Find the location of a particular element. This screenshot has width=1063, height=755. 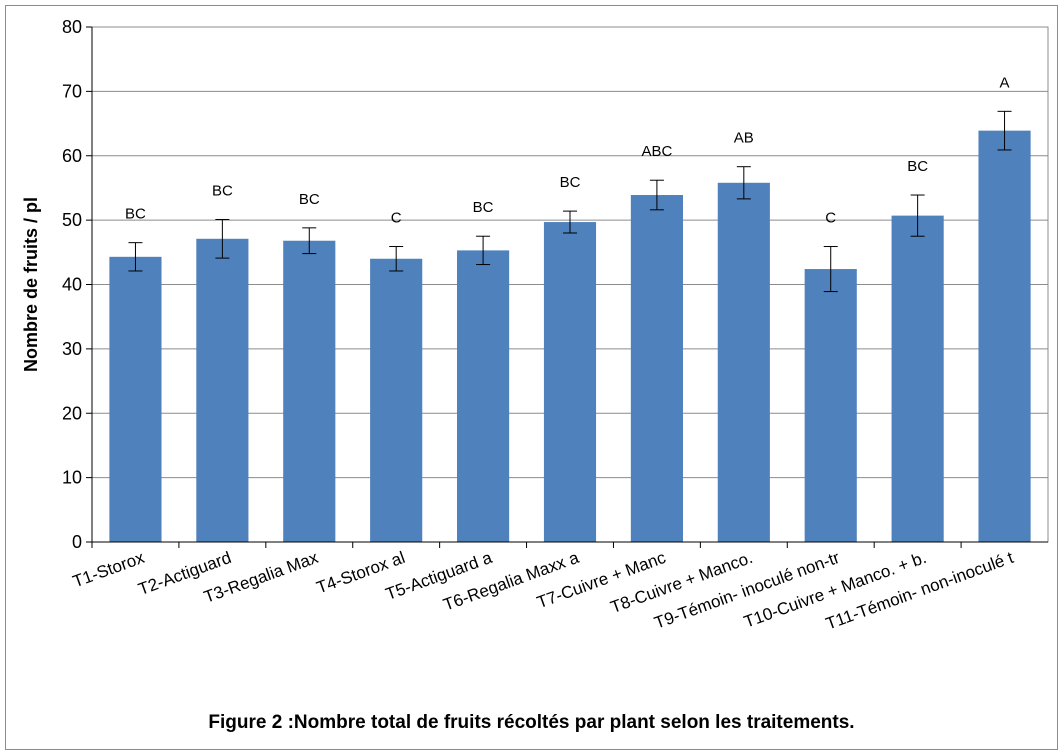

y-tick-label: 40 is located at coordinates (72, 285).